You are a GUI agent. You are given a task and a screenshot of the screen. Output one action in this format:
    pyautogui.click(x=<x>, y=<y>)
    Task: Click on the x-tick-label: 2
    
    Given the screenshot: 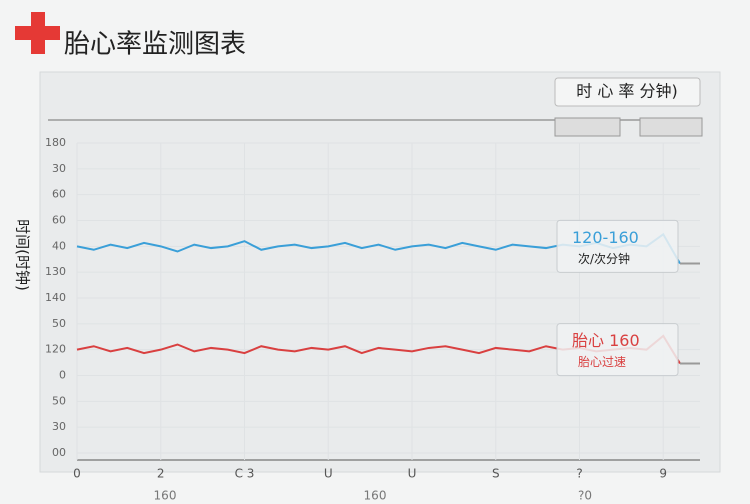 What is the action you would take?
    pyautogui.click(x=161, y=474)
    